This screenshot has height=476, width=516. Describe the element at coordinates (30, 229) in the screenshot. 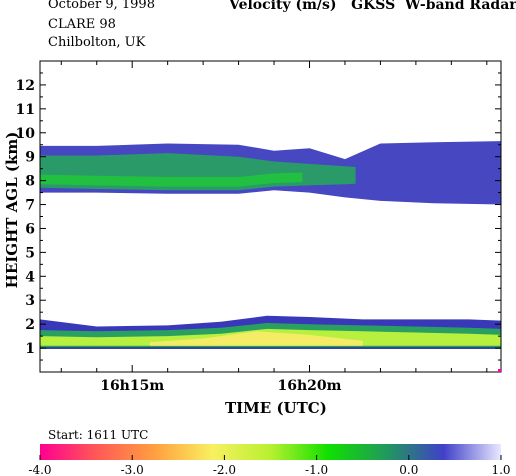

I see `y-tick-label: 6` at that location.